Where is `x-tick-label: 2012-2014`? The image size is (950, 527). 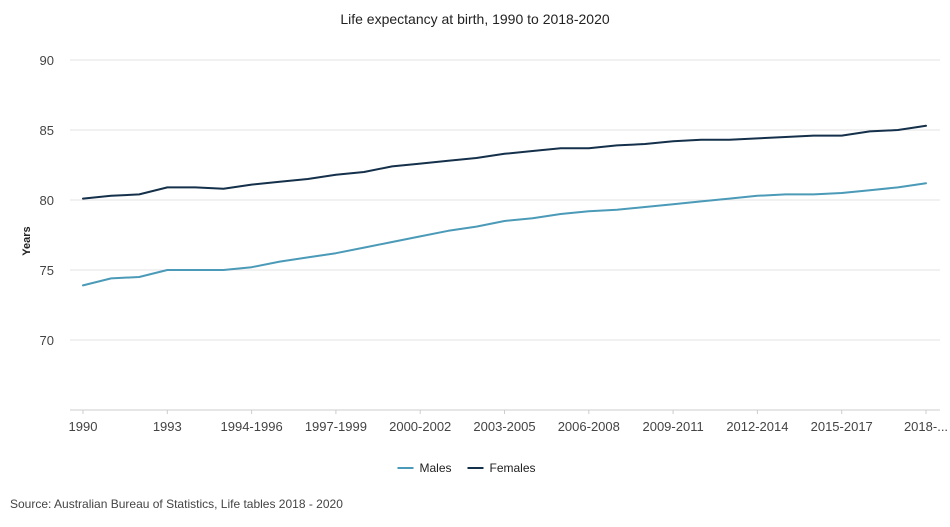
x-tick-label: 2012-2014 is located at coordinates (757, 426).